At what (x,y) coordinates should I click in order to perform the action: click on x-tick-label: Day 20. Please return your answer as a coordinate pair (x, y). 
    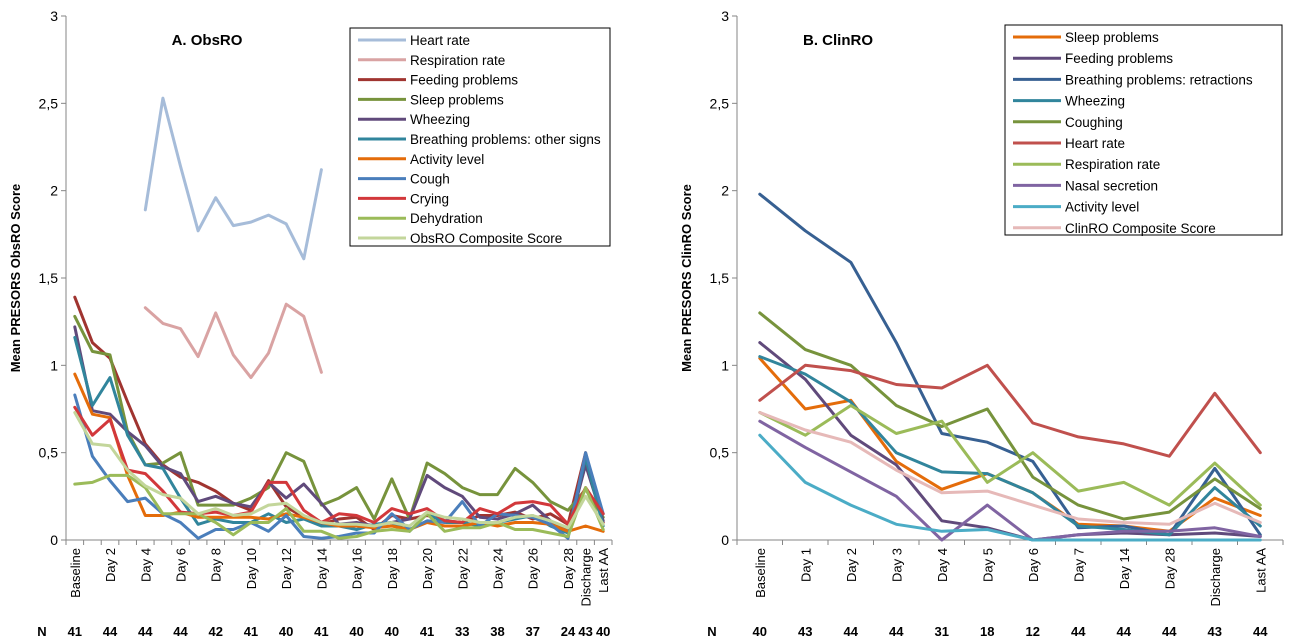
    Looking at the image, I should click on (427, 568).